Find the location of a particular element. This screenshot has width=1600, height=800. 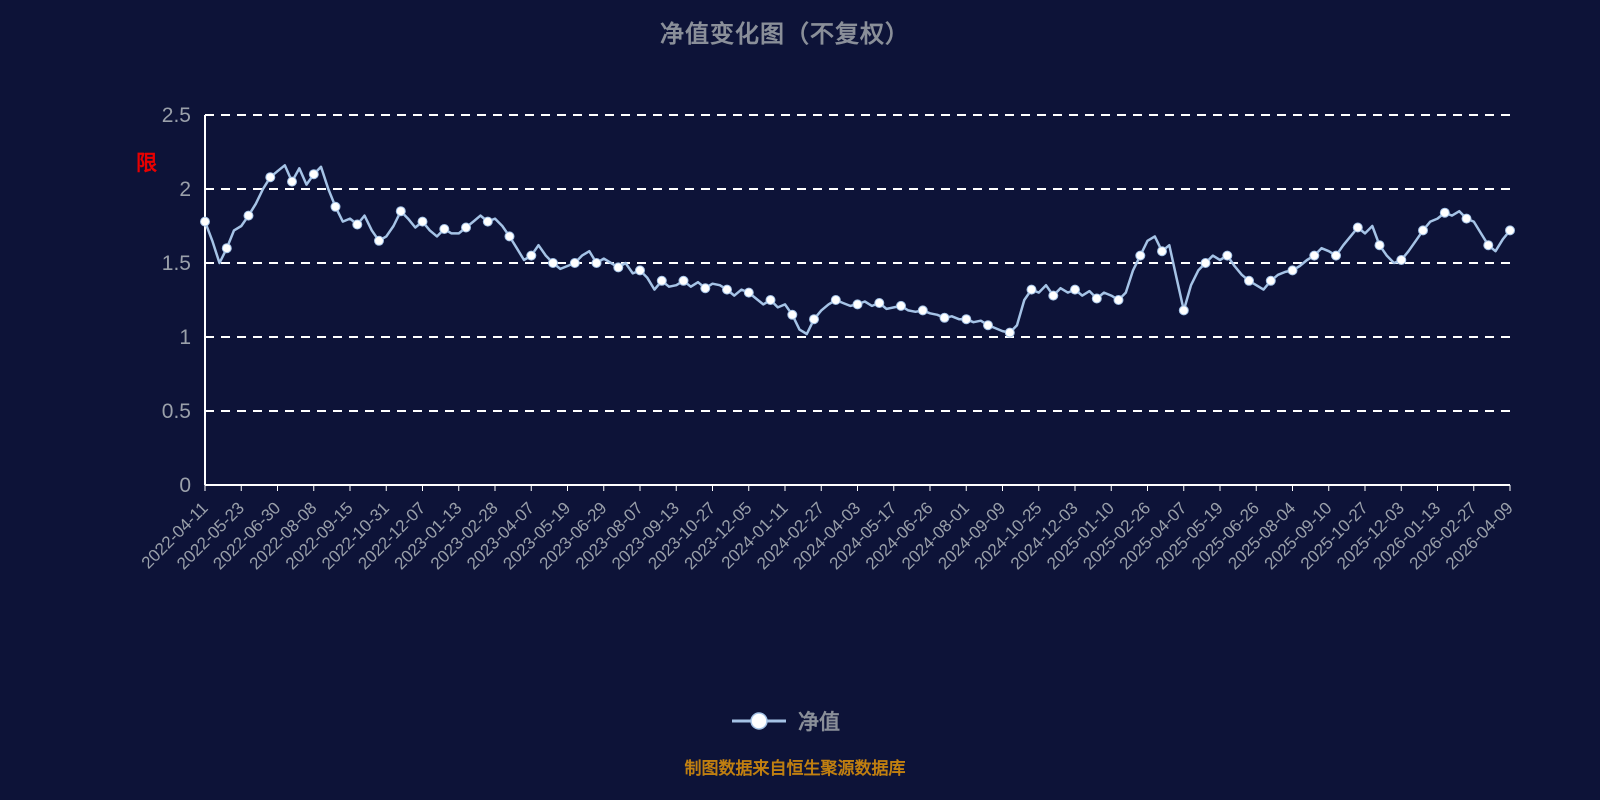

page-title: 净值变化图（不复权） is located at coordinates (785, 34).